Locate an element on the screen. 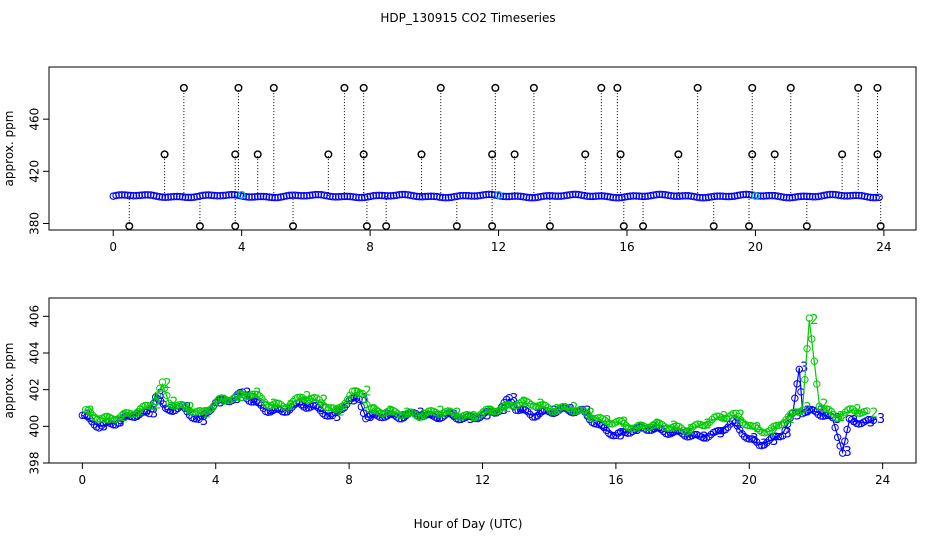  x-tick-label: 12 is located at coordinates (482, 480).